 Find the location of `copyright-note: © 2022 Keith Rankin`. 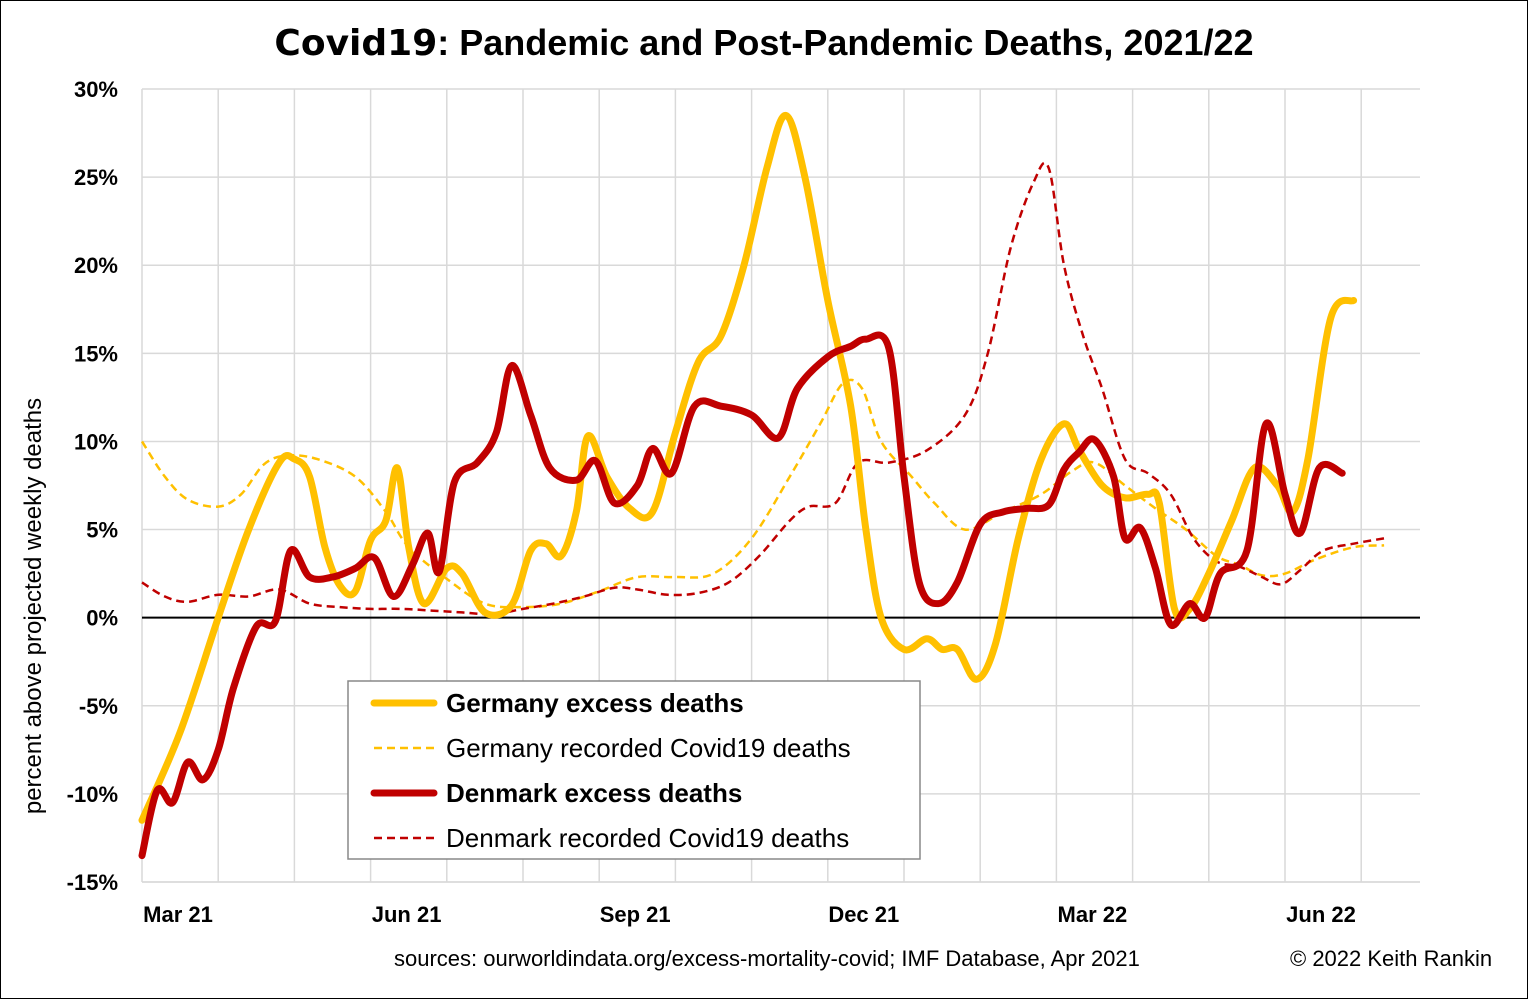

copyright-note: © 2022 Keith Rankin is located at coordinates (1391, 958).